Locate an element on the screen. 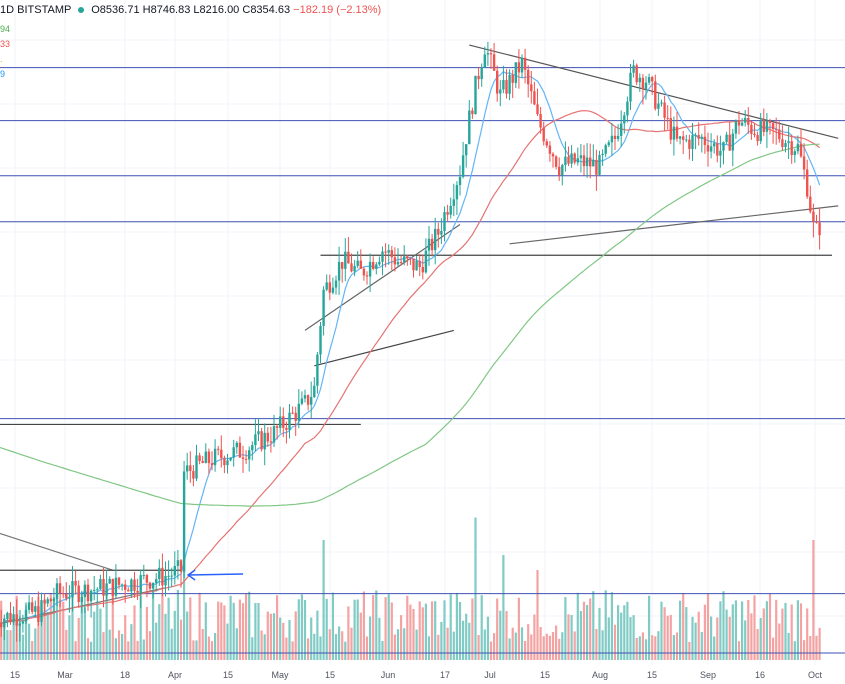  x-tick-label: 15 is located at coordinates (228, 675).